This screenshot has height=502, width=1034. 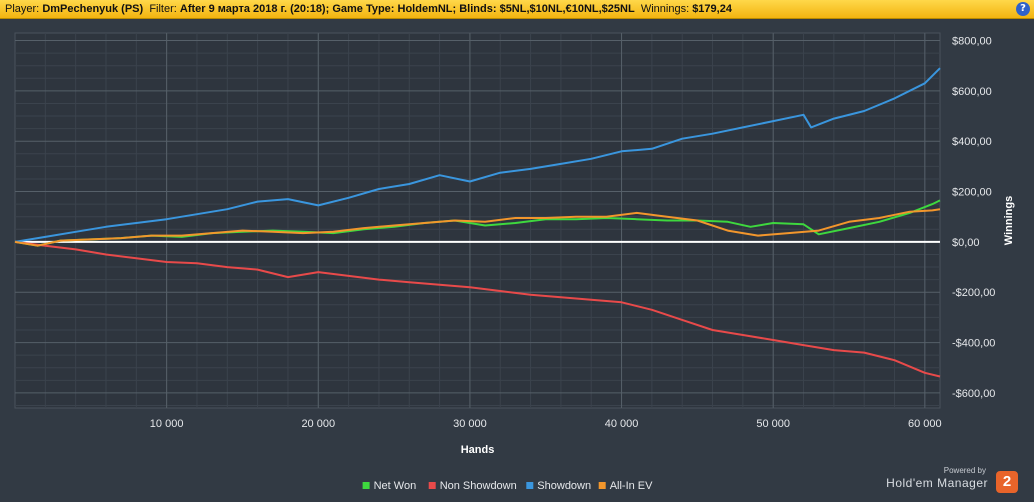 I want to click on help-icon: ?, so click(x=1023, y=9).